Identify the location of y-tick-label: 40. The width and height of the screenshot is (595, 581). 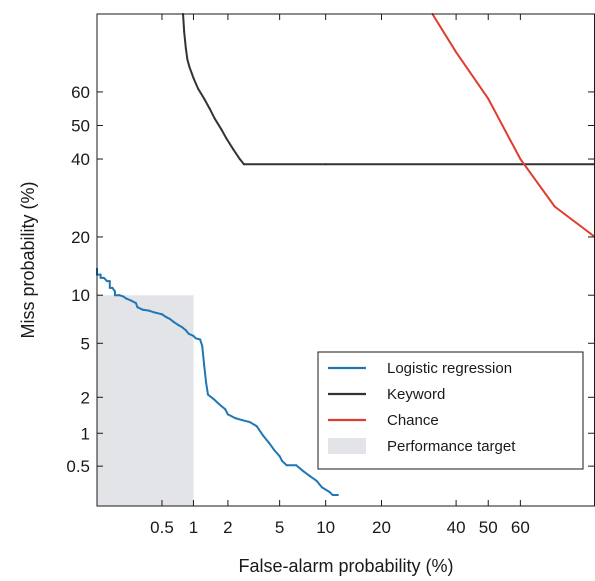
(80, 159).